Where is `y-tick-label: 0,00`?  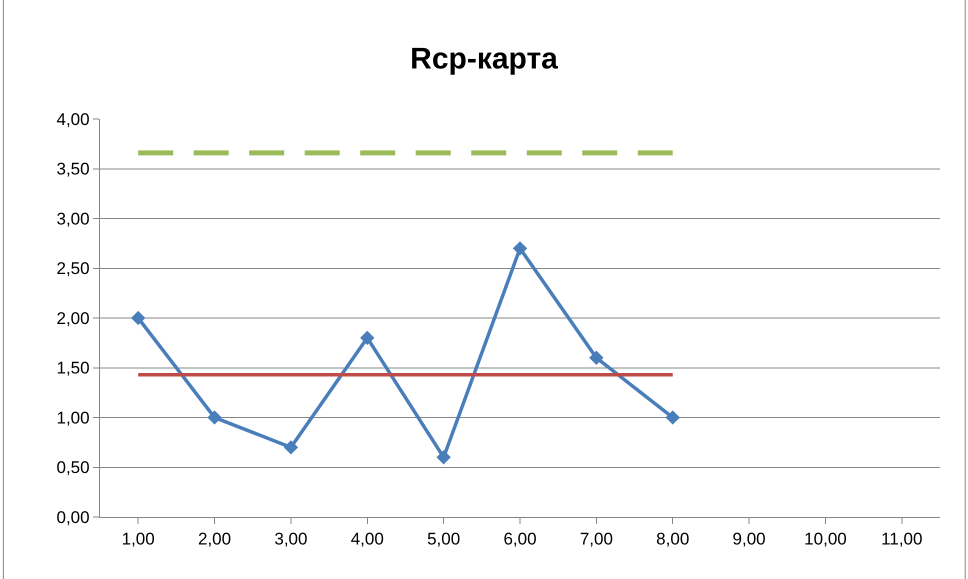
y-tick-label: 0,00 is located at coordinates (73, 517).